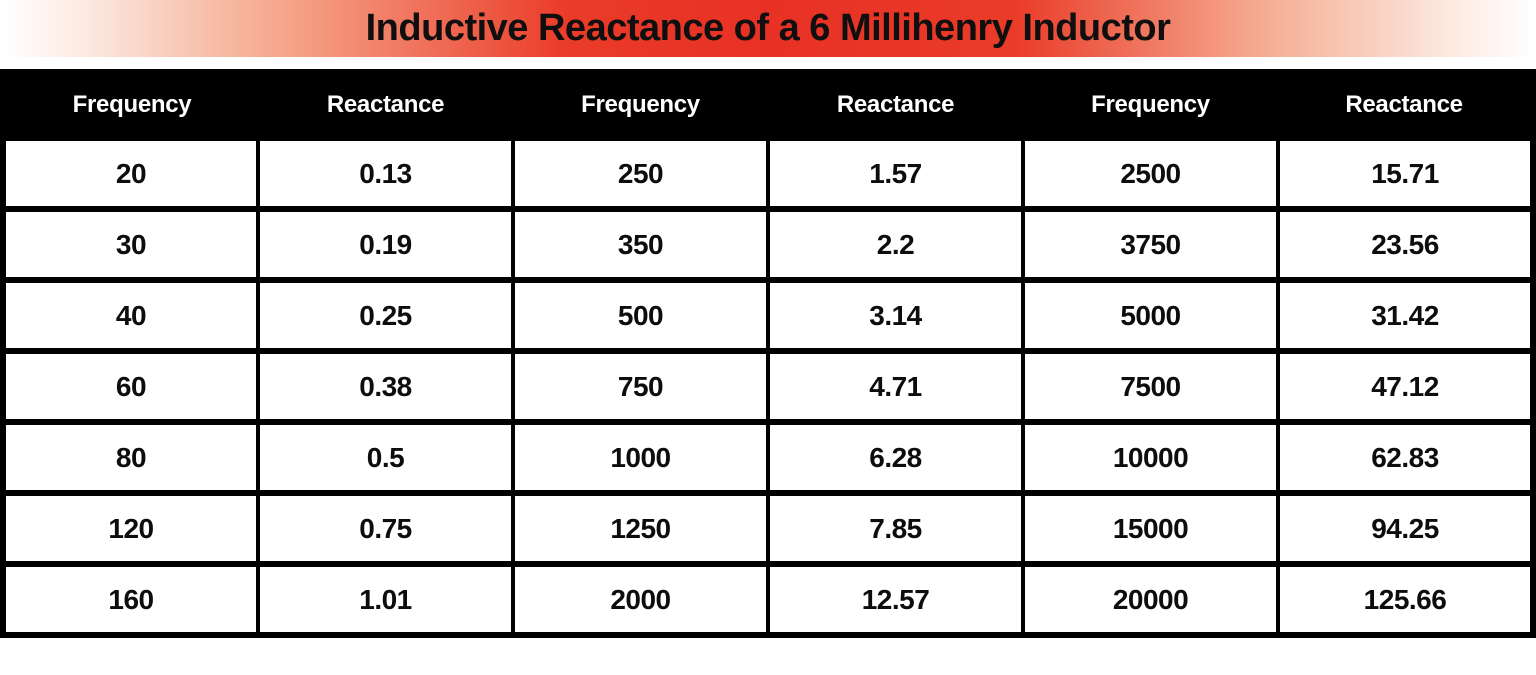 This screenshot has height=675, width=1536. Describe the element at coordinates (640, 457) in the screenshot. I see `table-cell: 1000` at that location.